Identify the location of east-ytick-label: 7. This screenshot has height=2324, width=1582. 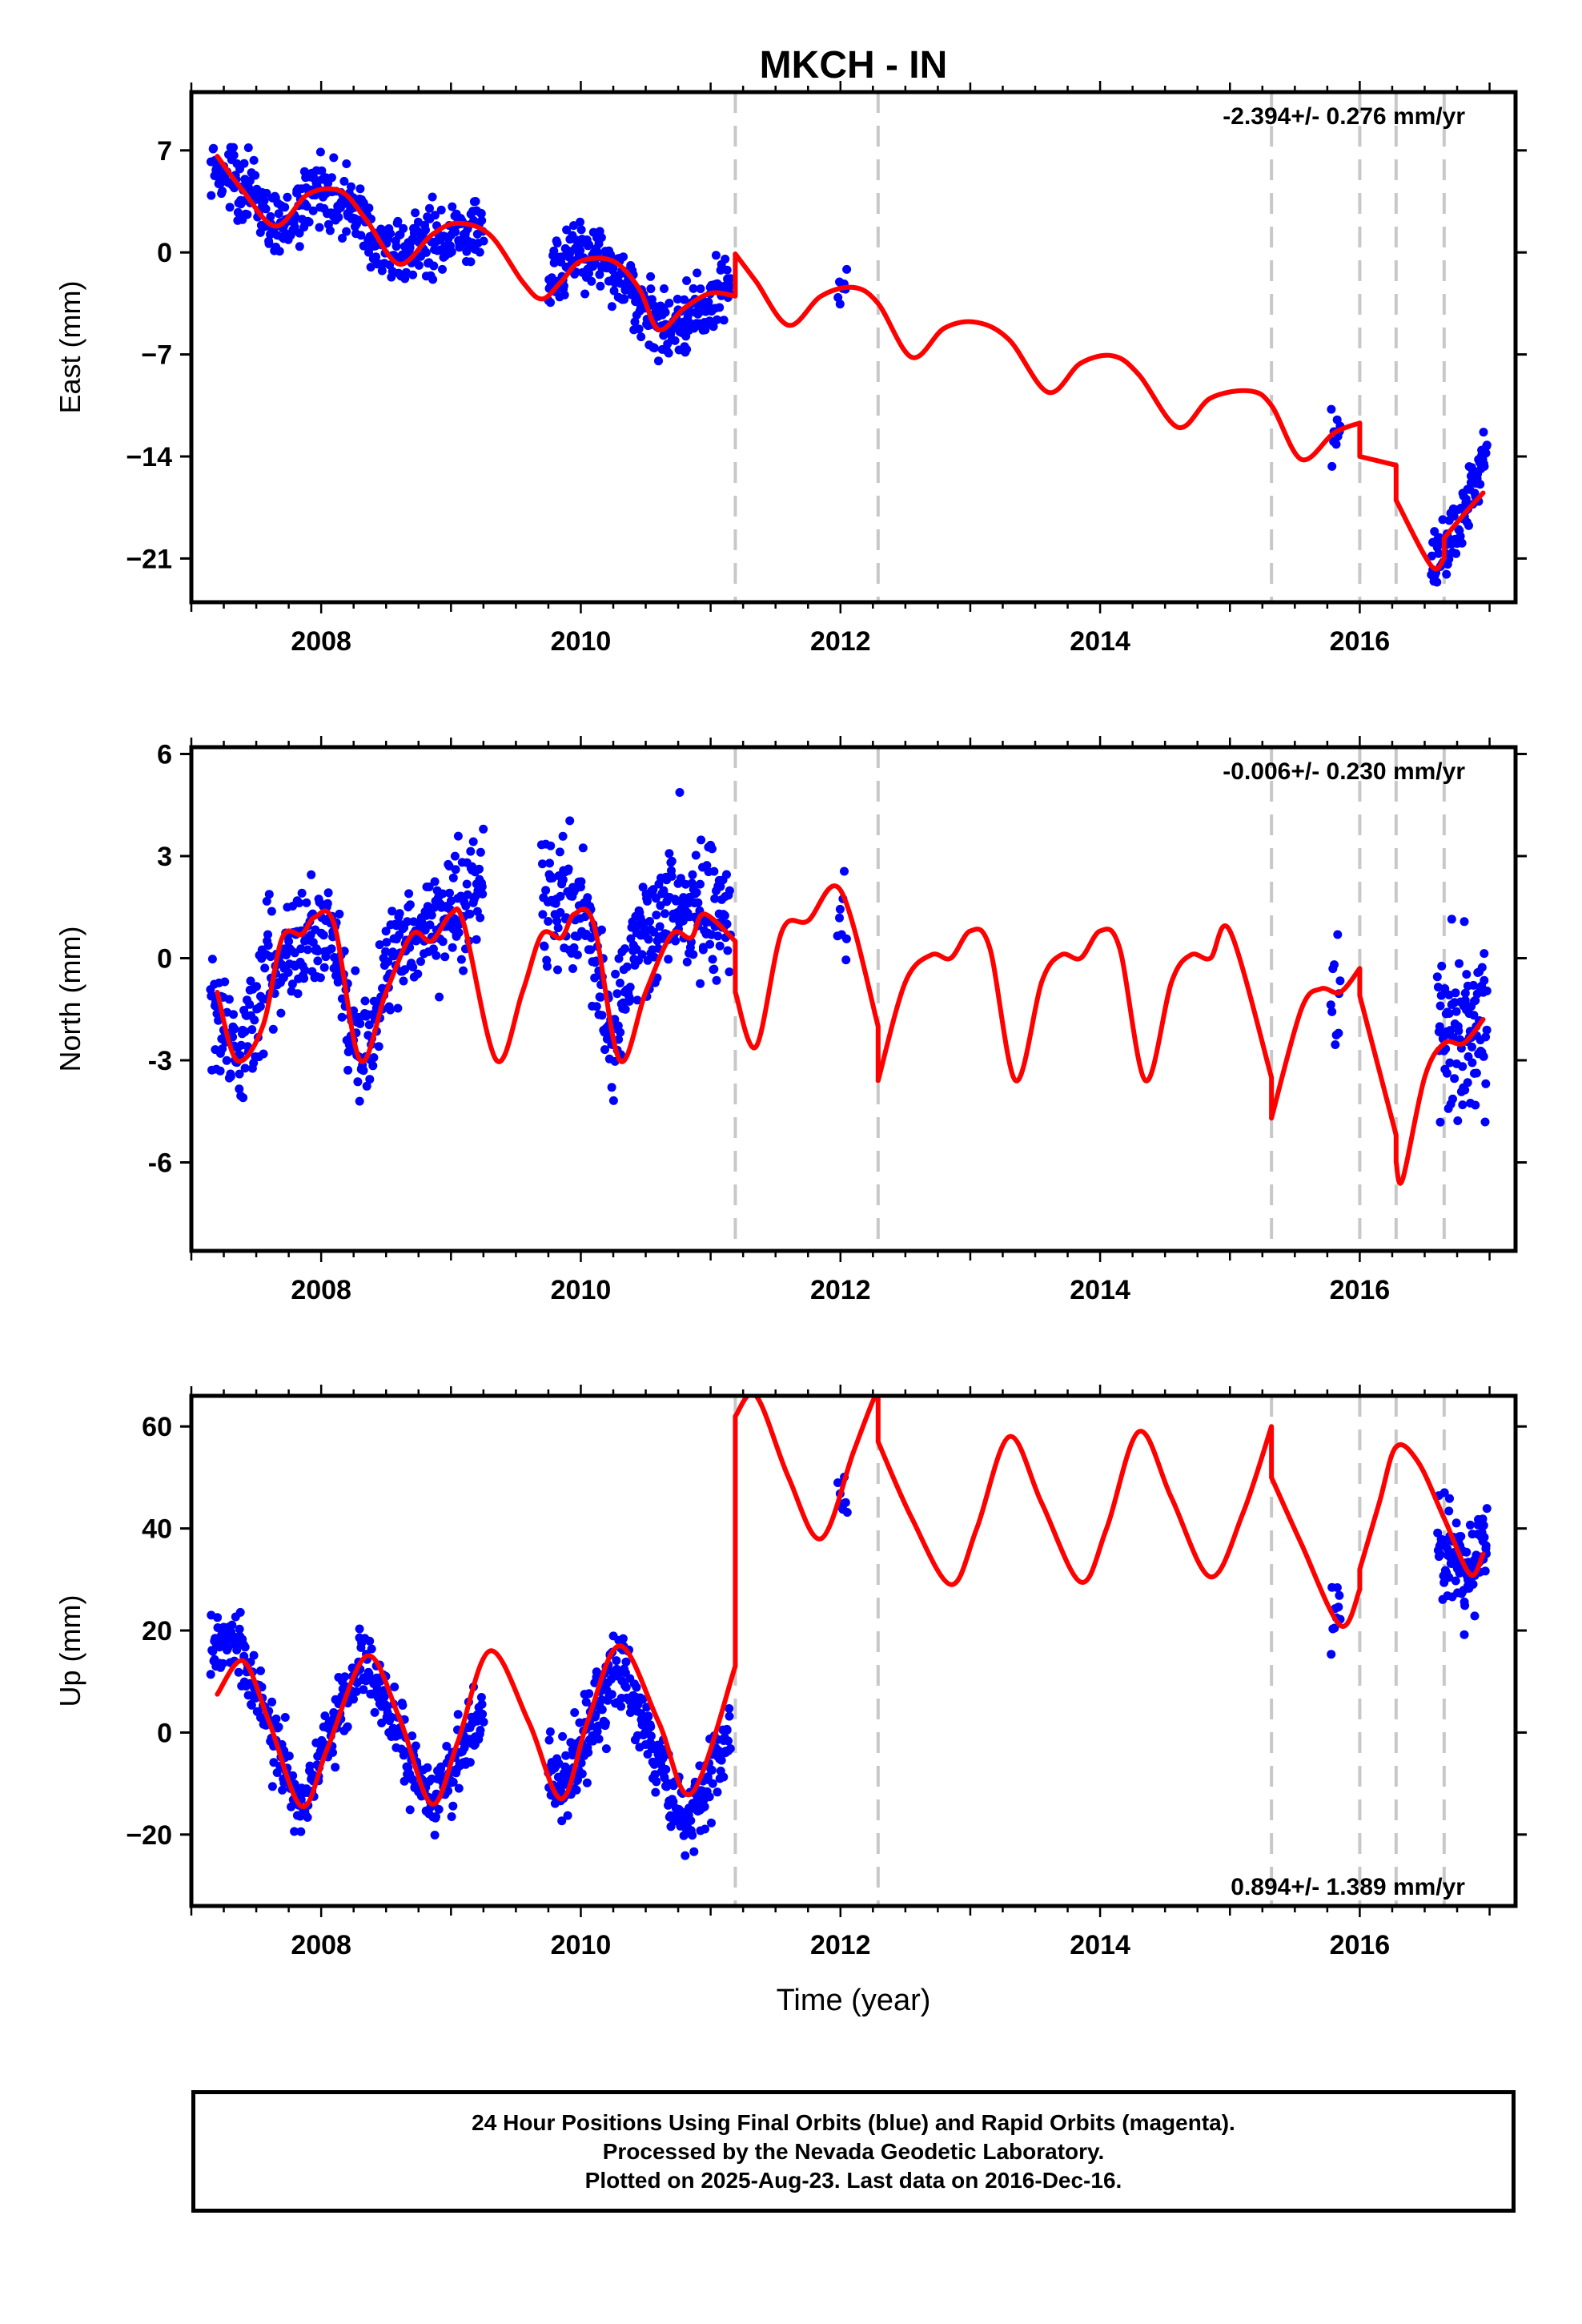
(164, 151).